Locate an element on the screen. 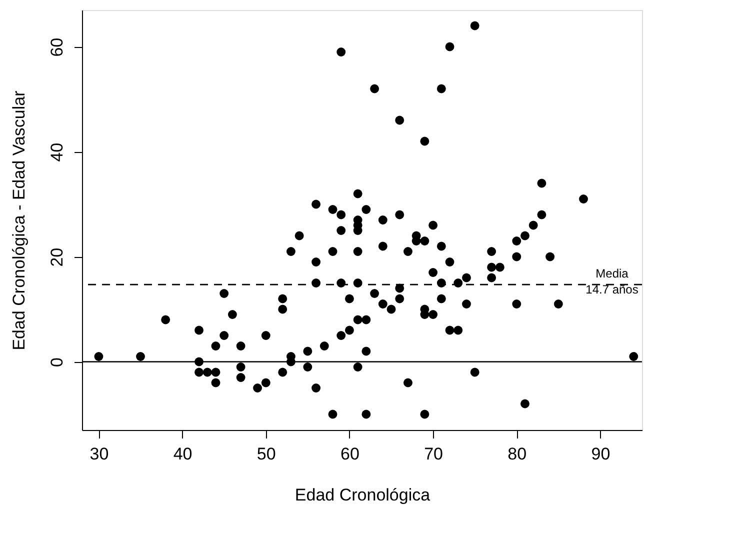 The height and width of the screenshot is (535, 755). x-tick-label: 30 is located at coordinates (99, 454).